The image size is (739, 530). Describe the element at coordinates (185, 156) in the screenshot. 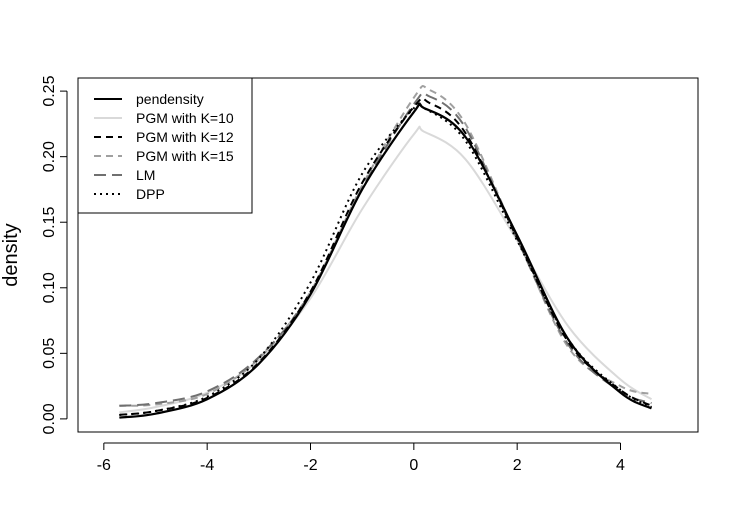

I see `legend-label: PGM with K=15` at that location.